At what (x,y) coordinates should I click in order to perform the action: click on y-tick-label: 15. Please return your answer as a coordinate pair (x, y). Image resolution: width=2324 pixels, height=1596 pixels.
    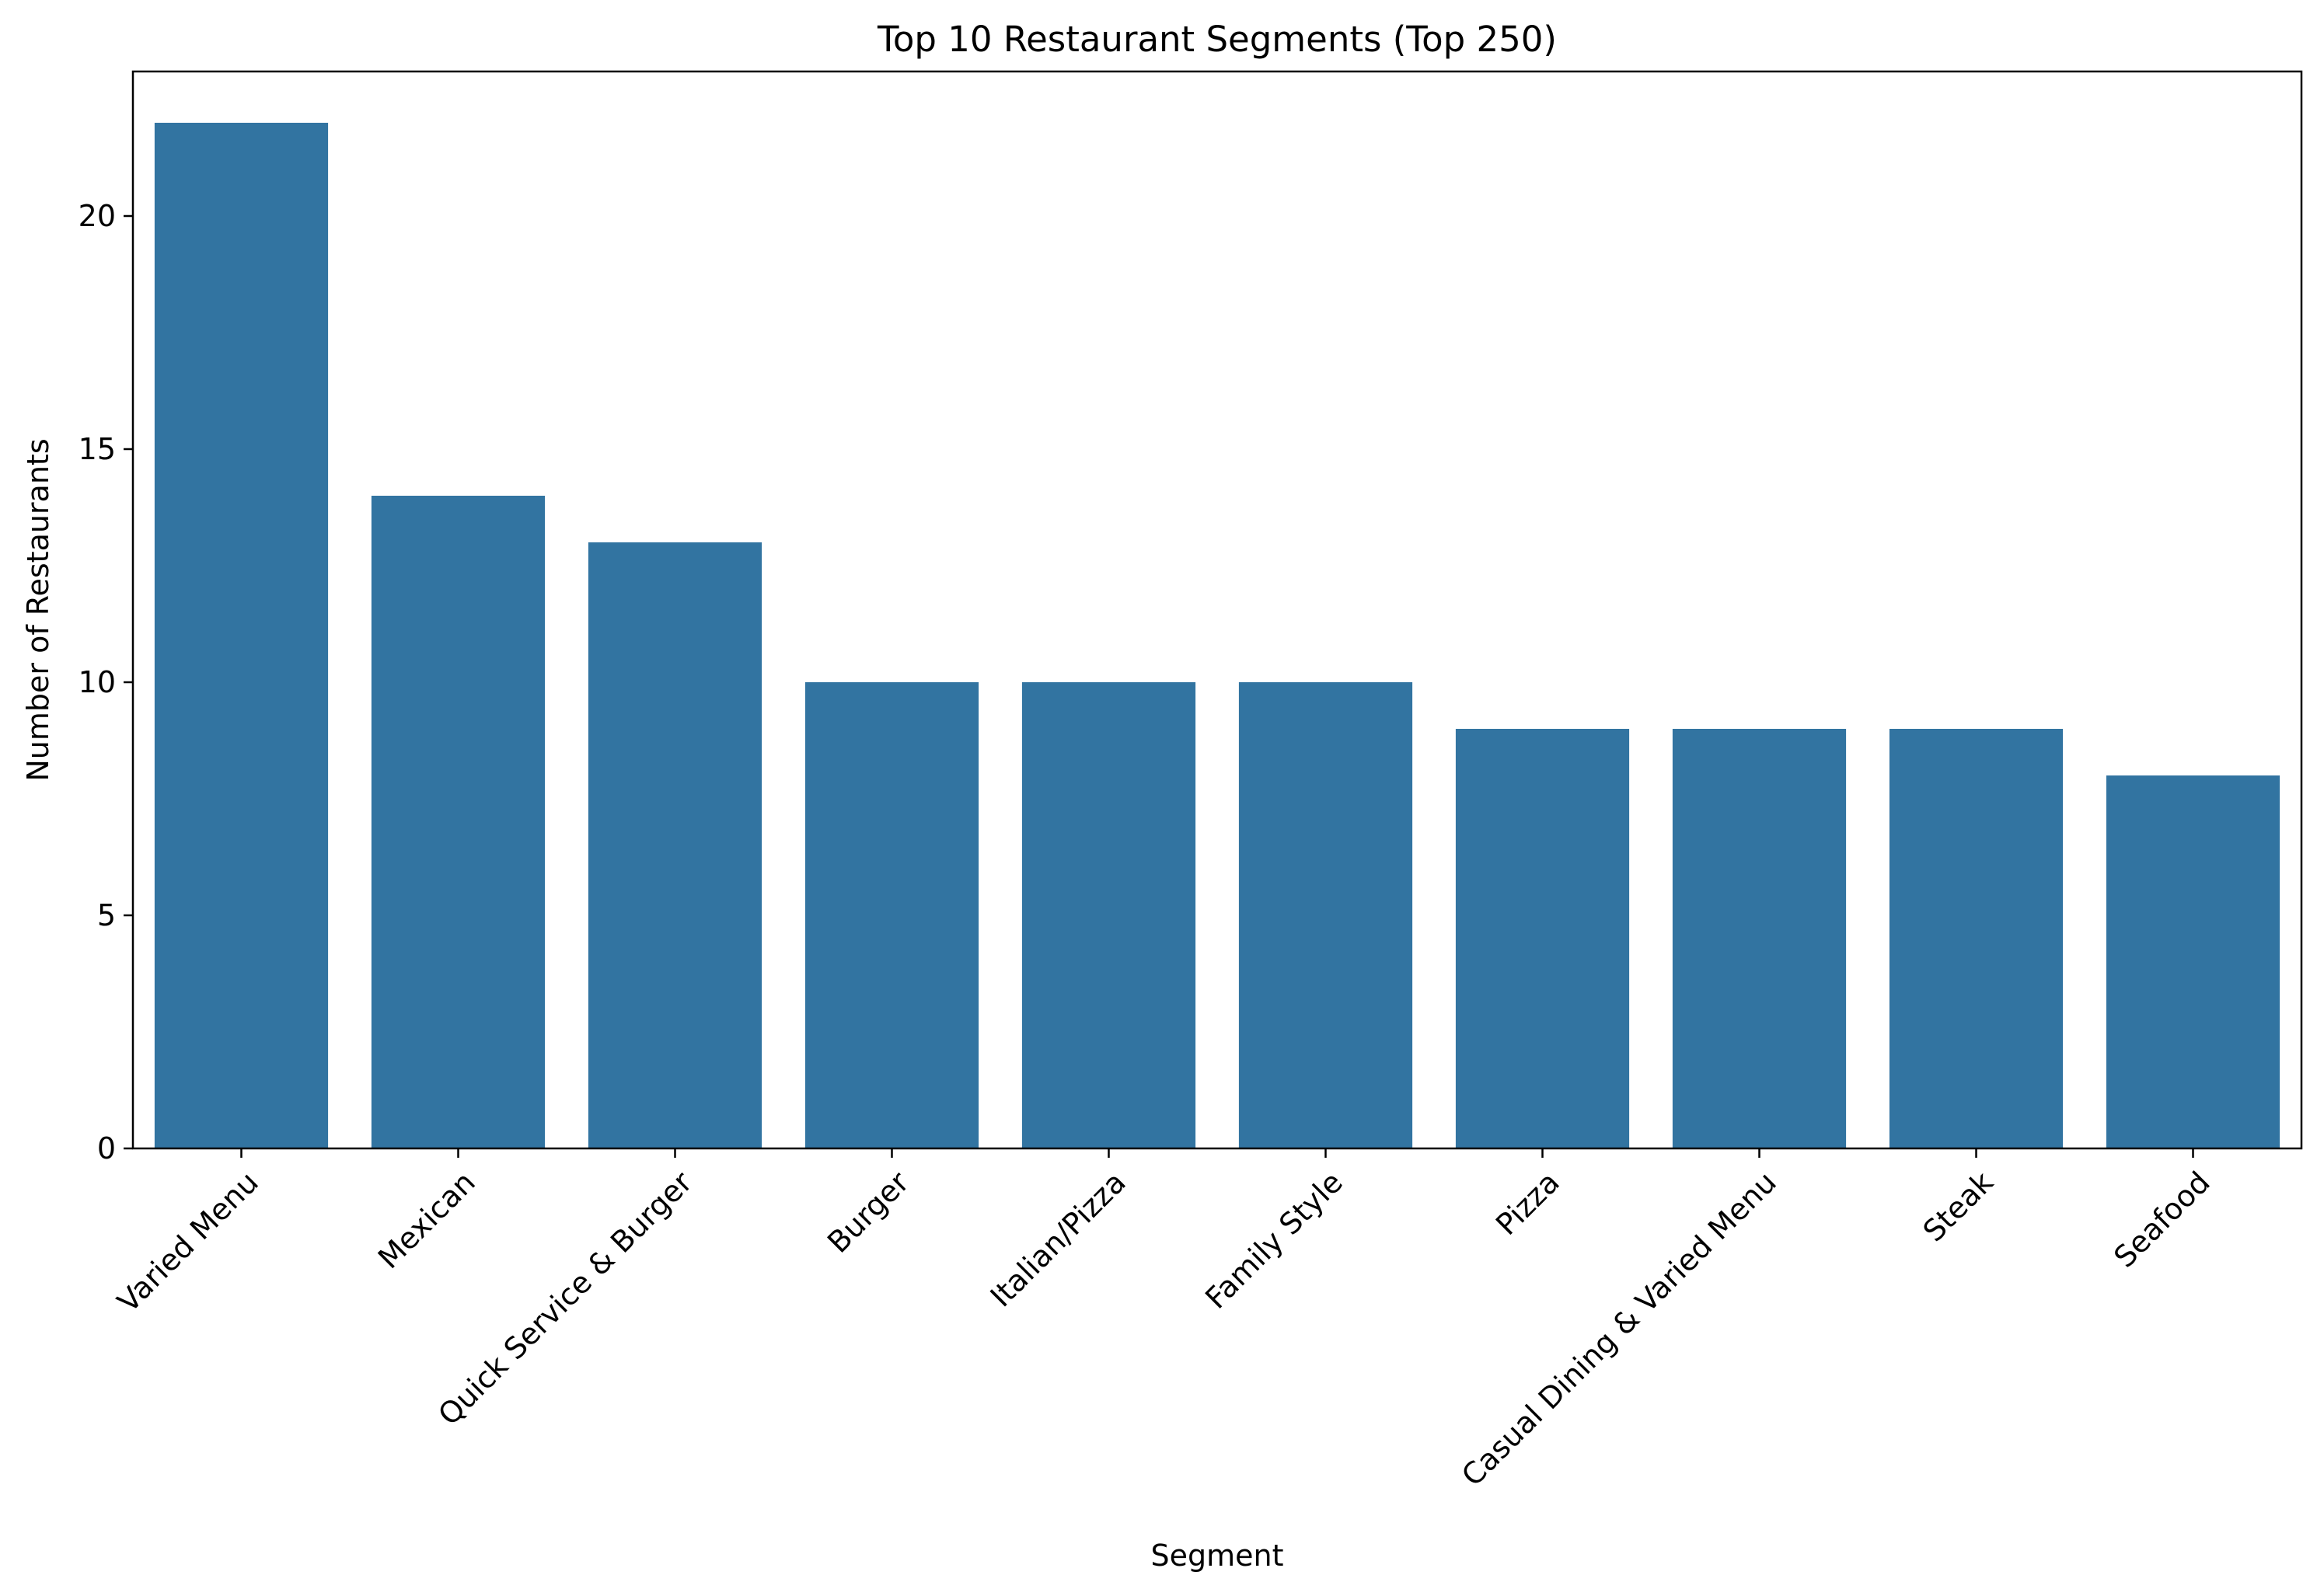
    Looking at the image, I should click on (97, 449).